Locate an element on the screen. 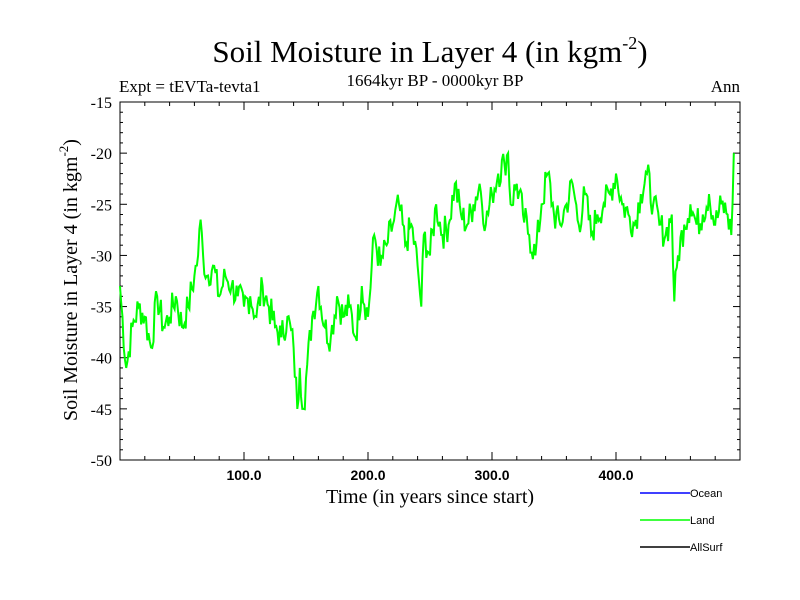 The height and width of the screenshot is (600, 800). x-tick-label: 200.0 is located at coordinates (367, 475).